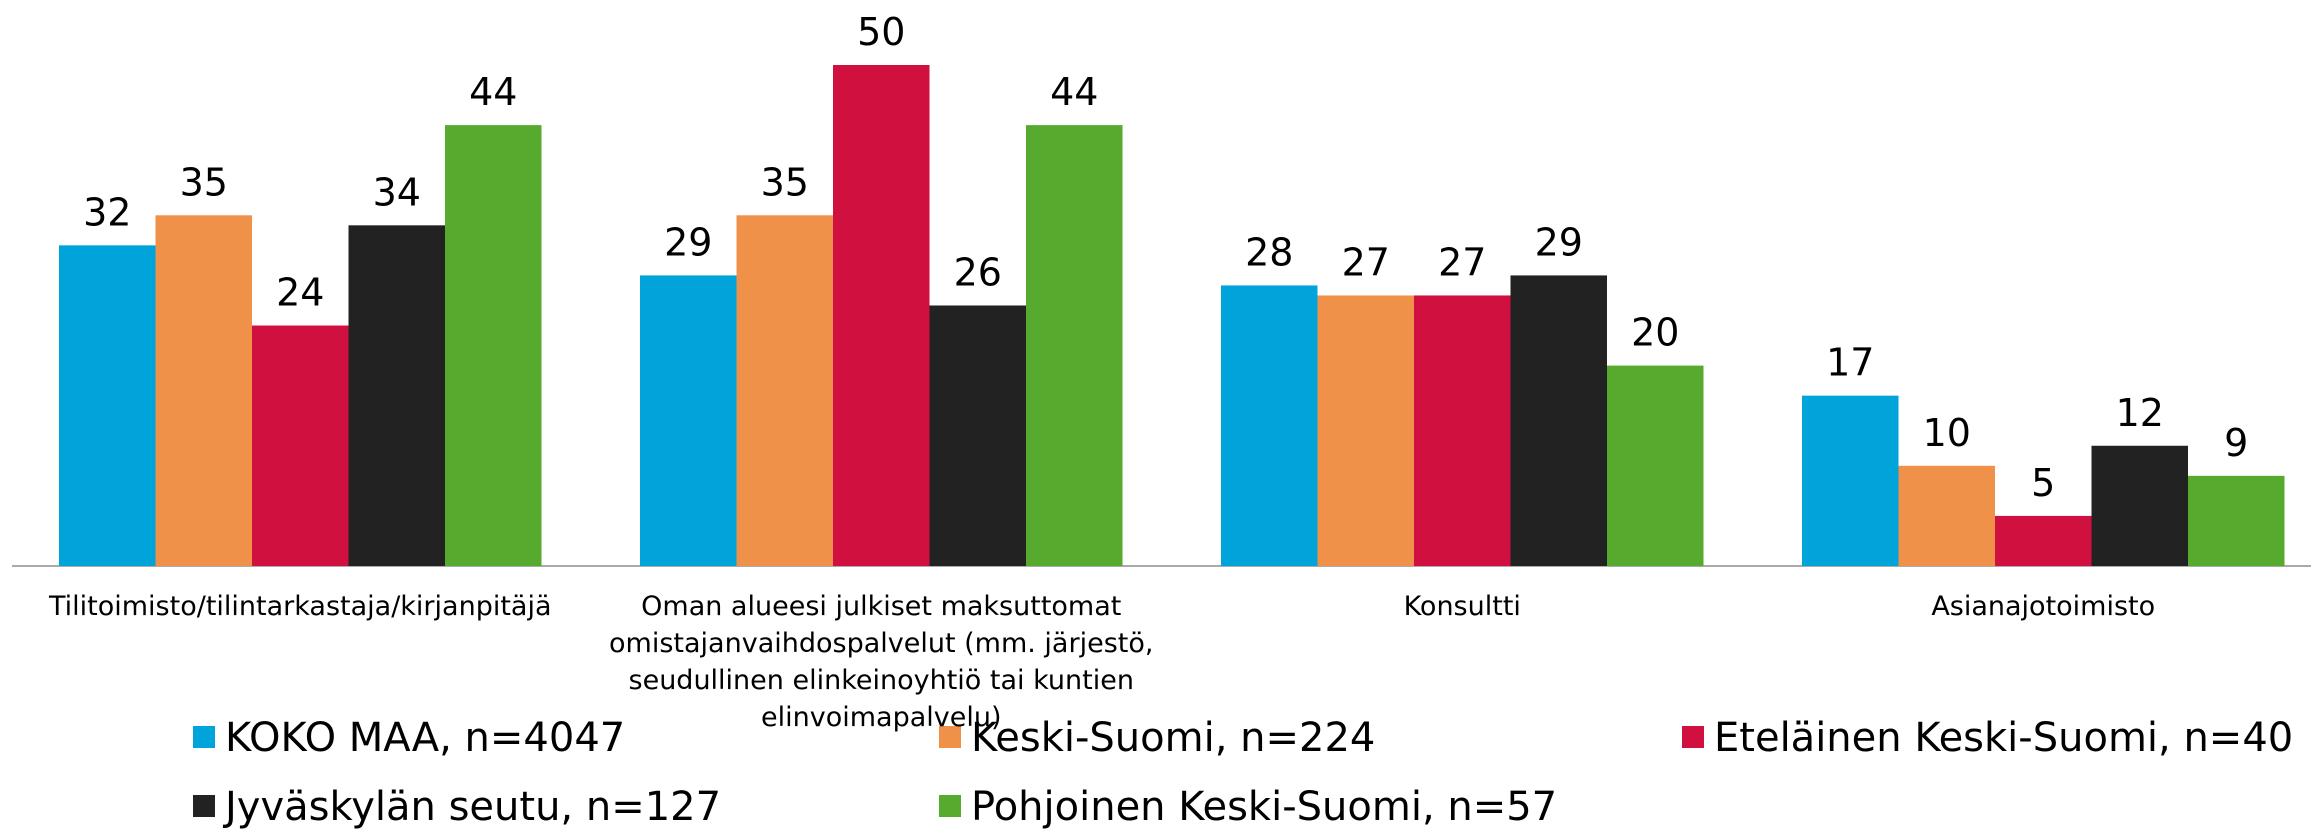  Describe the element at coordinates (1462, 606) in the screenshot. I see `x-tick-label: Konsultti` at that location.